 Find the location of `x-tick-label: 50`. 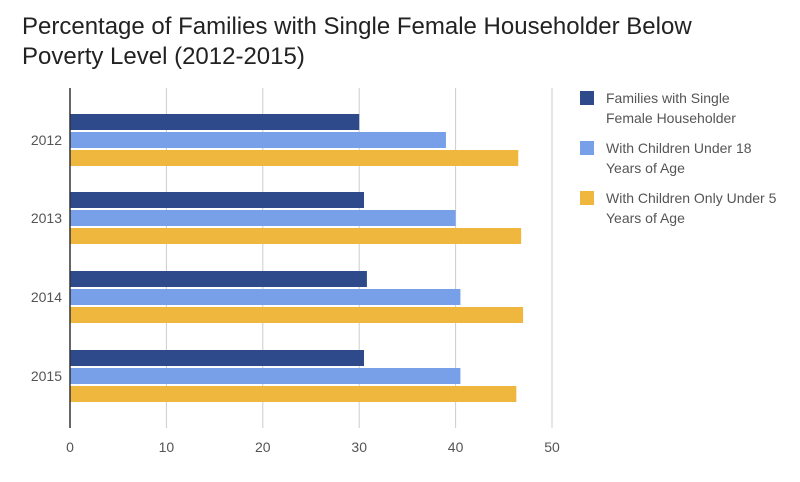

x-tick-label: 50 is located at coordinates (552, 447).